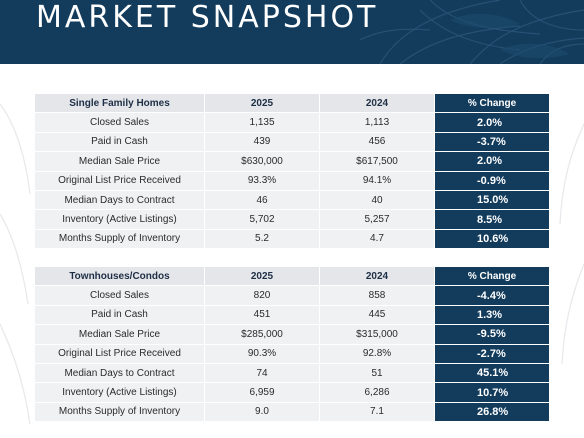  Describe the element at coordinates (377, 142) in the screenshot. I see `value-2024: 456` at that location.